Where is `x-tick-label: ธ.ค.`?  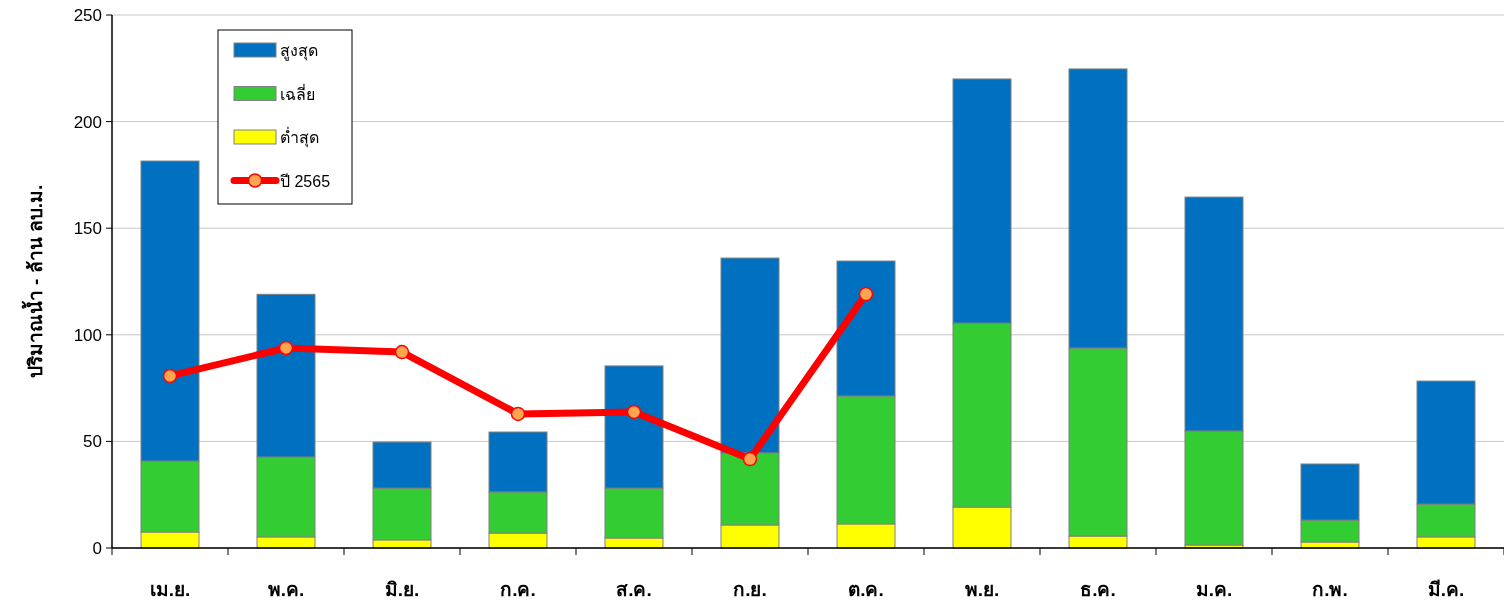 x-tick-label: ธ.ค. is located at coordinates (1098, 589).